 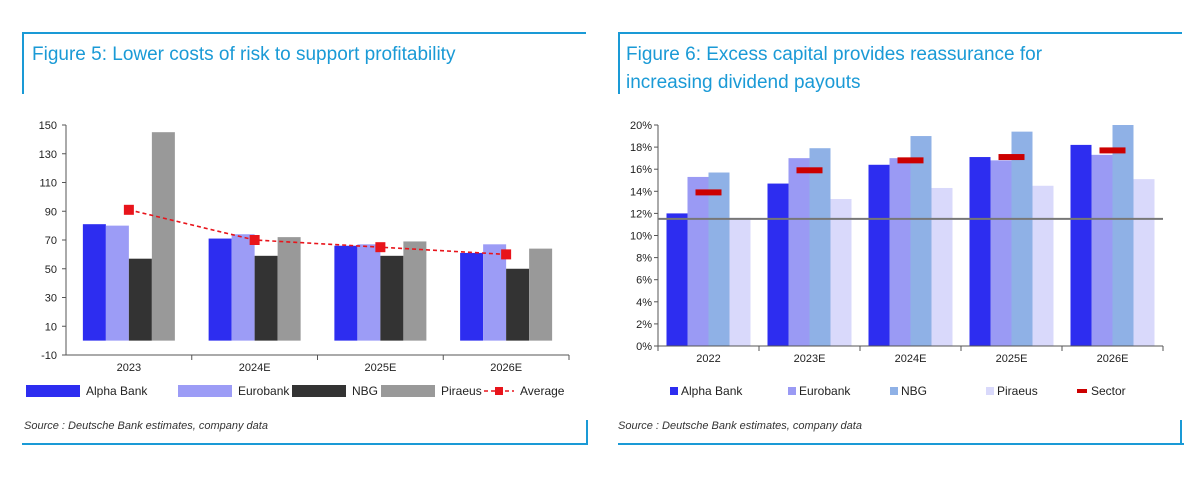 What do you see at coordinates (51, 212) in the screenshot?
I see `y-tick-label: 90` at bounding box center [51, 212].